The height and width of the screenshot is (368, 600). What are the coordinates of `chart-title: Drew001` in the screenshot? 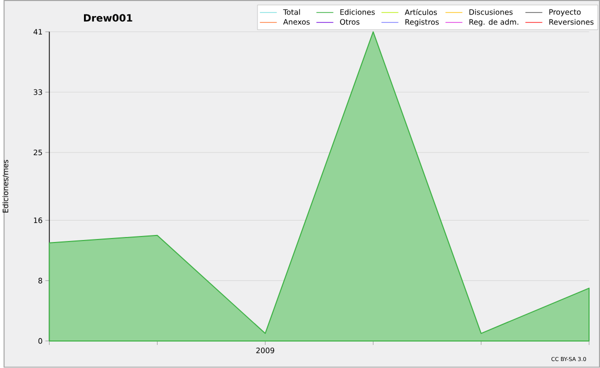 It's located at (108, 18).